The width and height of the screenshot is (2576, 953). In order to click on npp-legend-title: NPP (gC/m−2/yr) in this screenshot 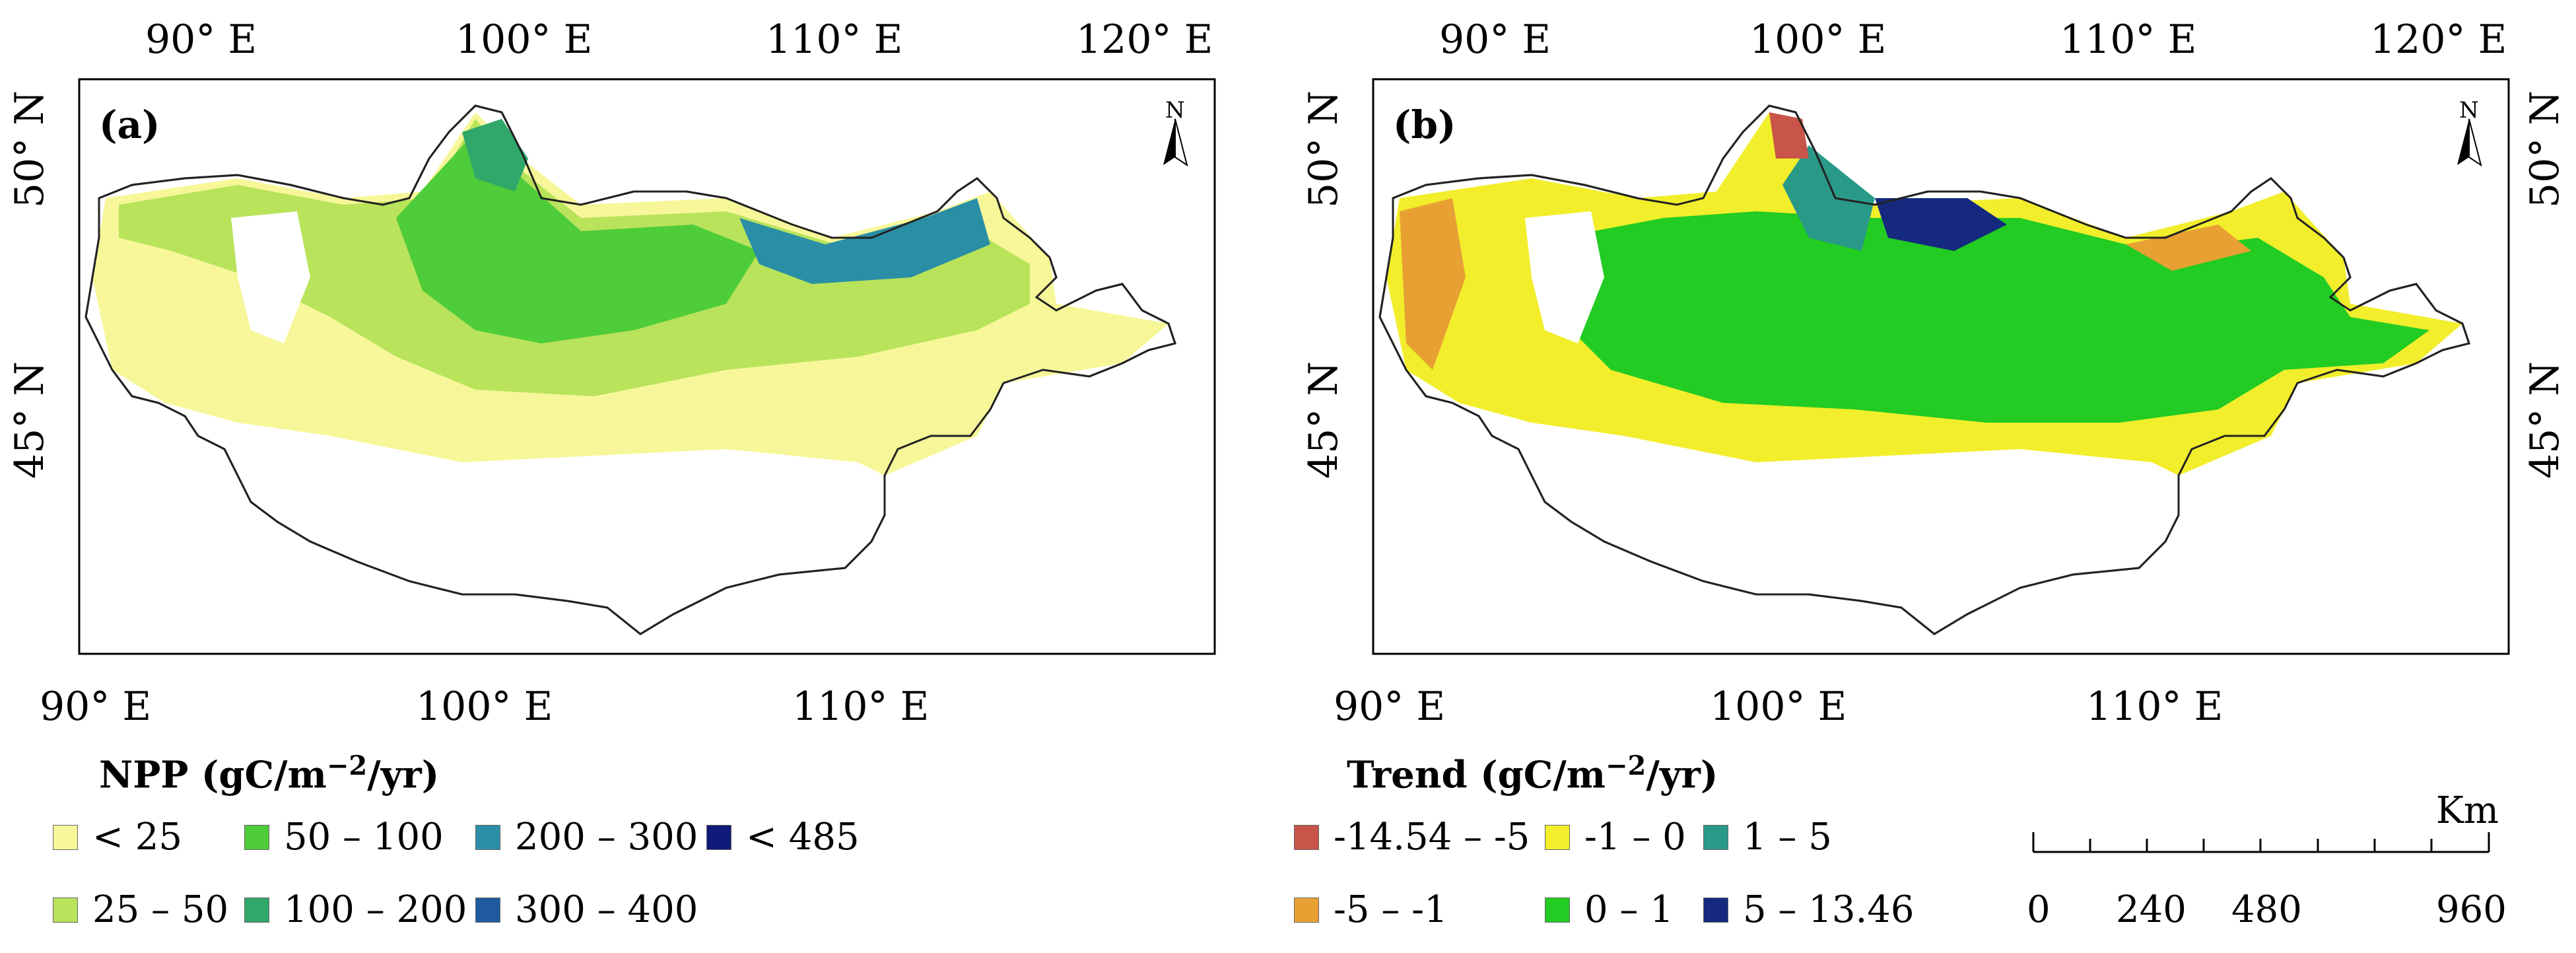, I will do `click(269, 773)`.